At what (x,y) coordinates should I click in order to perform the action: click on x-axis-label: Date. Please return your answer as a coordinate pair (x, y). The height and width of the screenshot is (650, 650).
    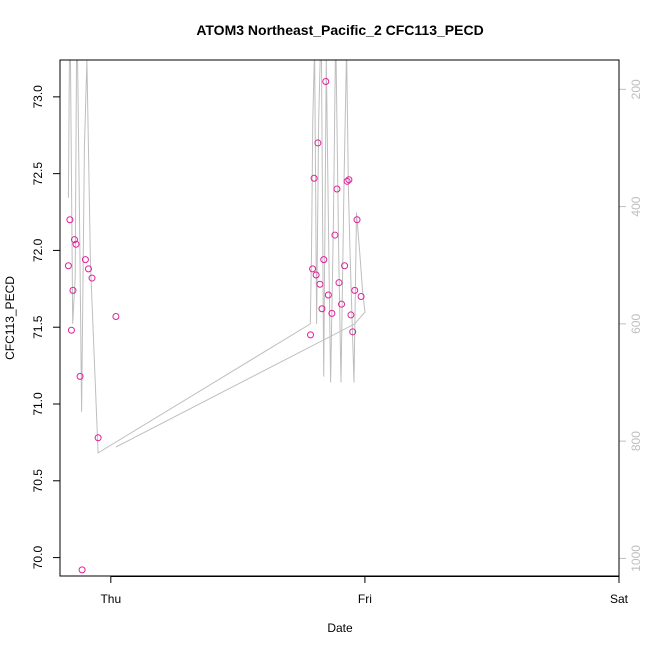
    Looking at the image, I should click on (340, 628).